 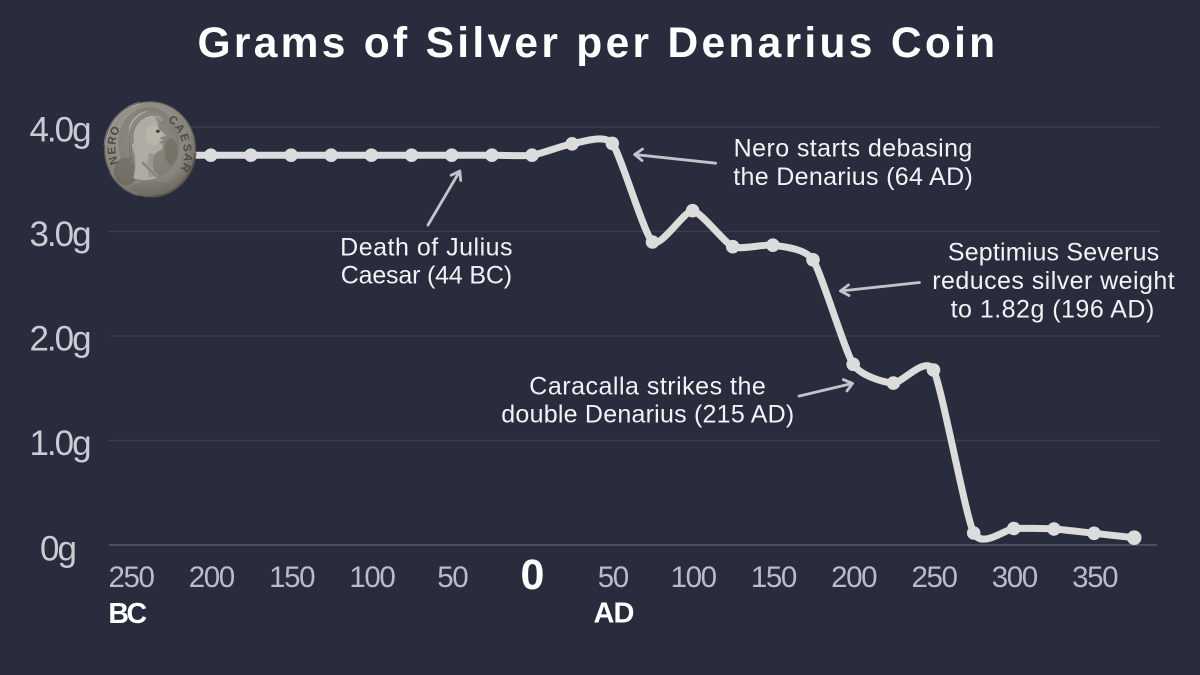 What do you see at coordinates (114, 160) in the screenshot?
I see `svg-text: N` at bounding box center [114, 160].